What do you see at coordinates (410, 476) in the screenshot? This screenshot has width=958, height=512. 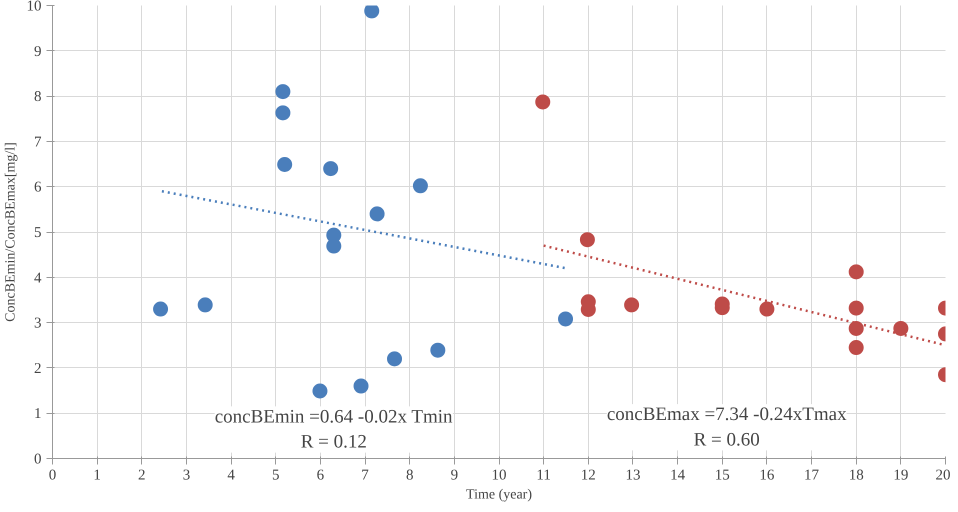 I see `x-tick-label: 8` at bounding box center [410, 476].